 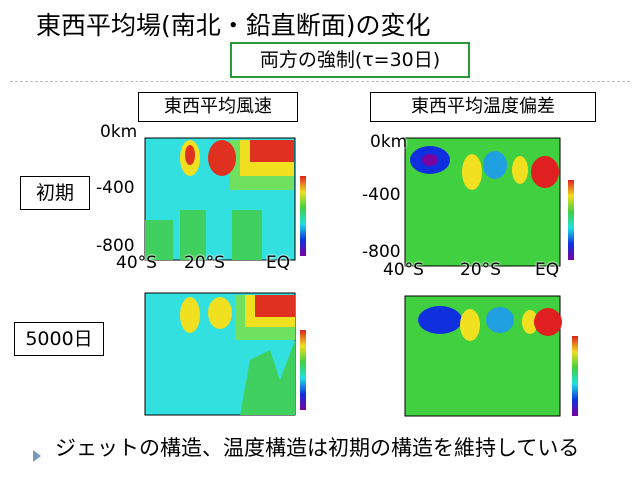 What do you see at coordinates (483, 107) in the screenshot?
I see `column-label: 東西平均温度偏差` at bounding box center [483, 107].